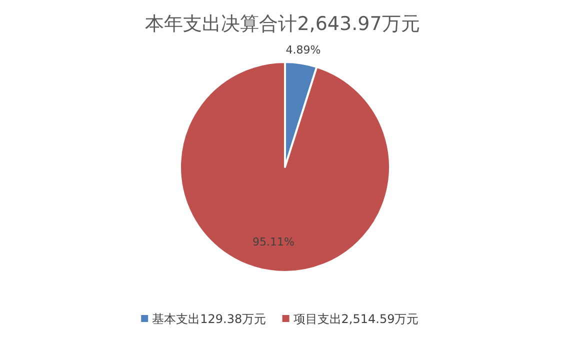 This screenshot has width=565, height=337. What do you see at coordinates (282, 24) in the screenshot?
I see `chart-title: 本年支出决算合计2,643.97万元` at bounding box center [282, 24].